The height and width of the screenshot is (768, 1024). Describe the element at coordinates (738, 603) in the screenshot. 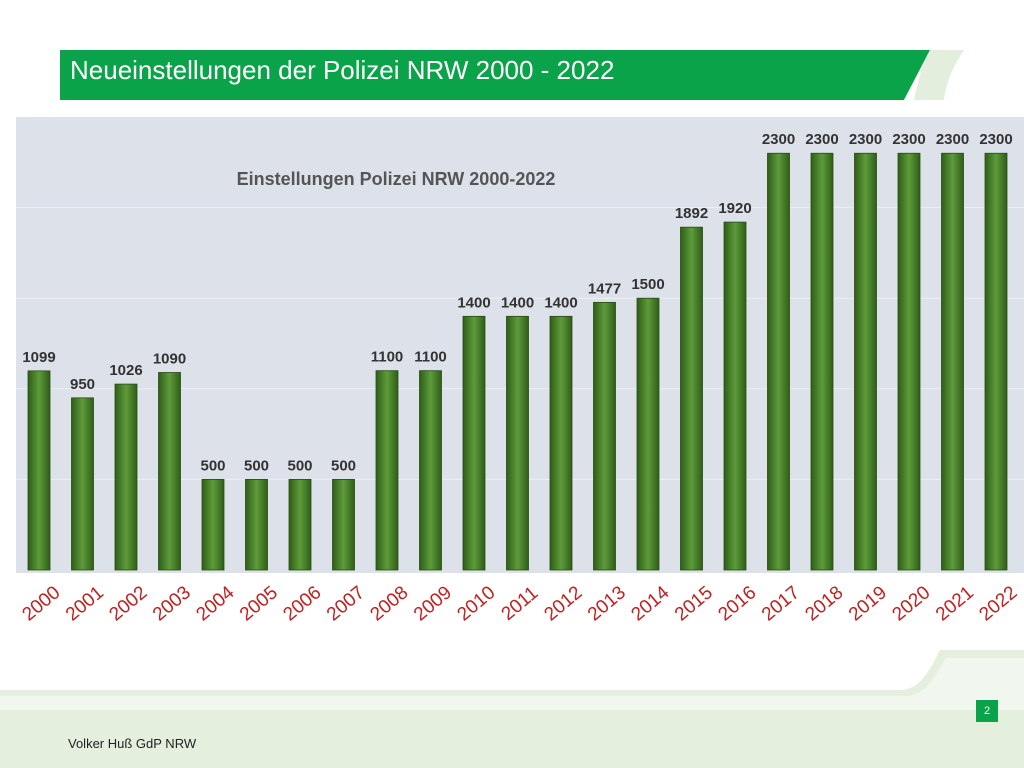

I see `x-tick-2016: 2016` at that location.